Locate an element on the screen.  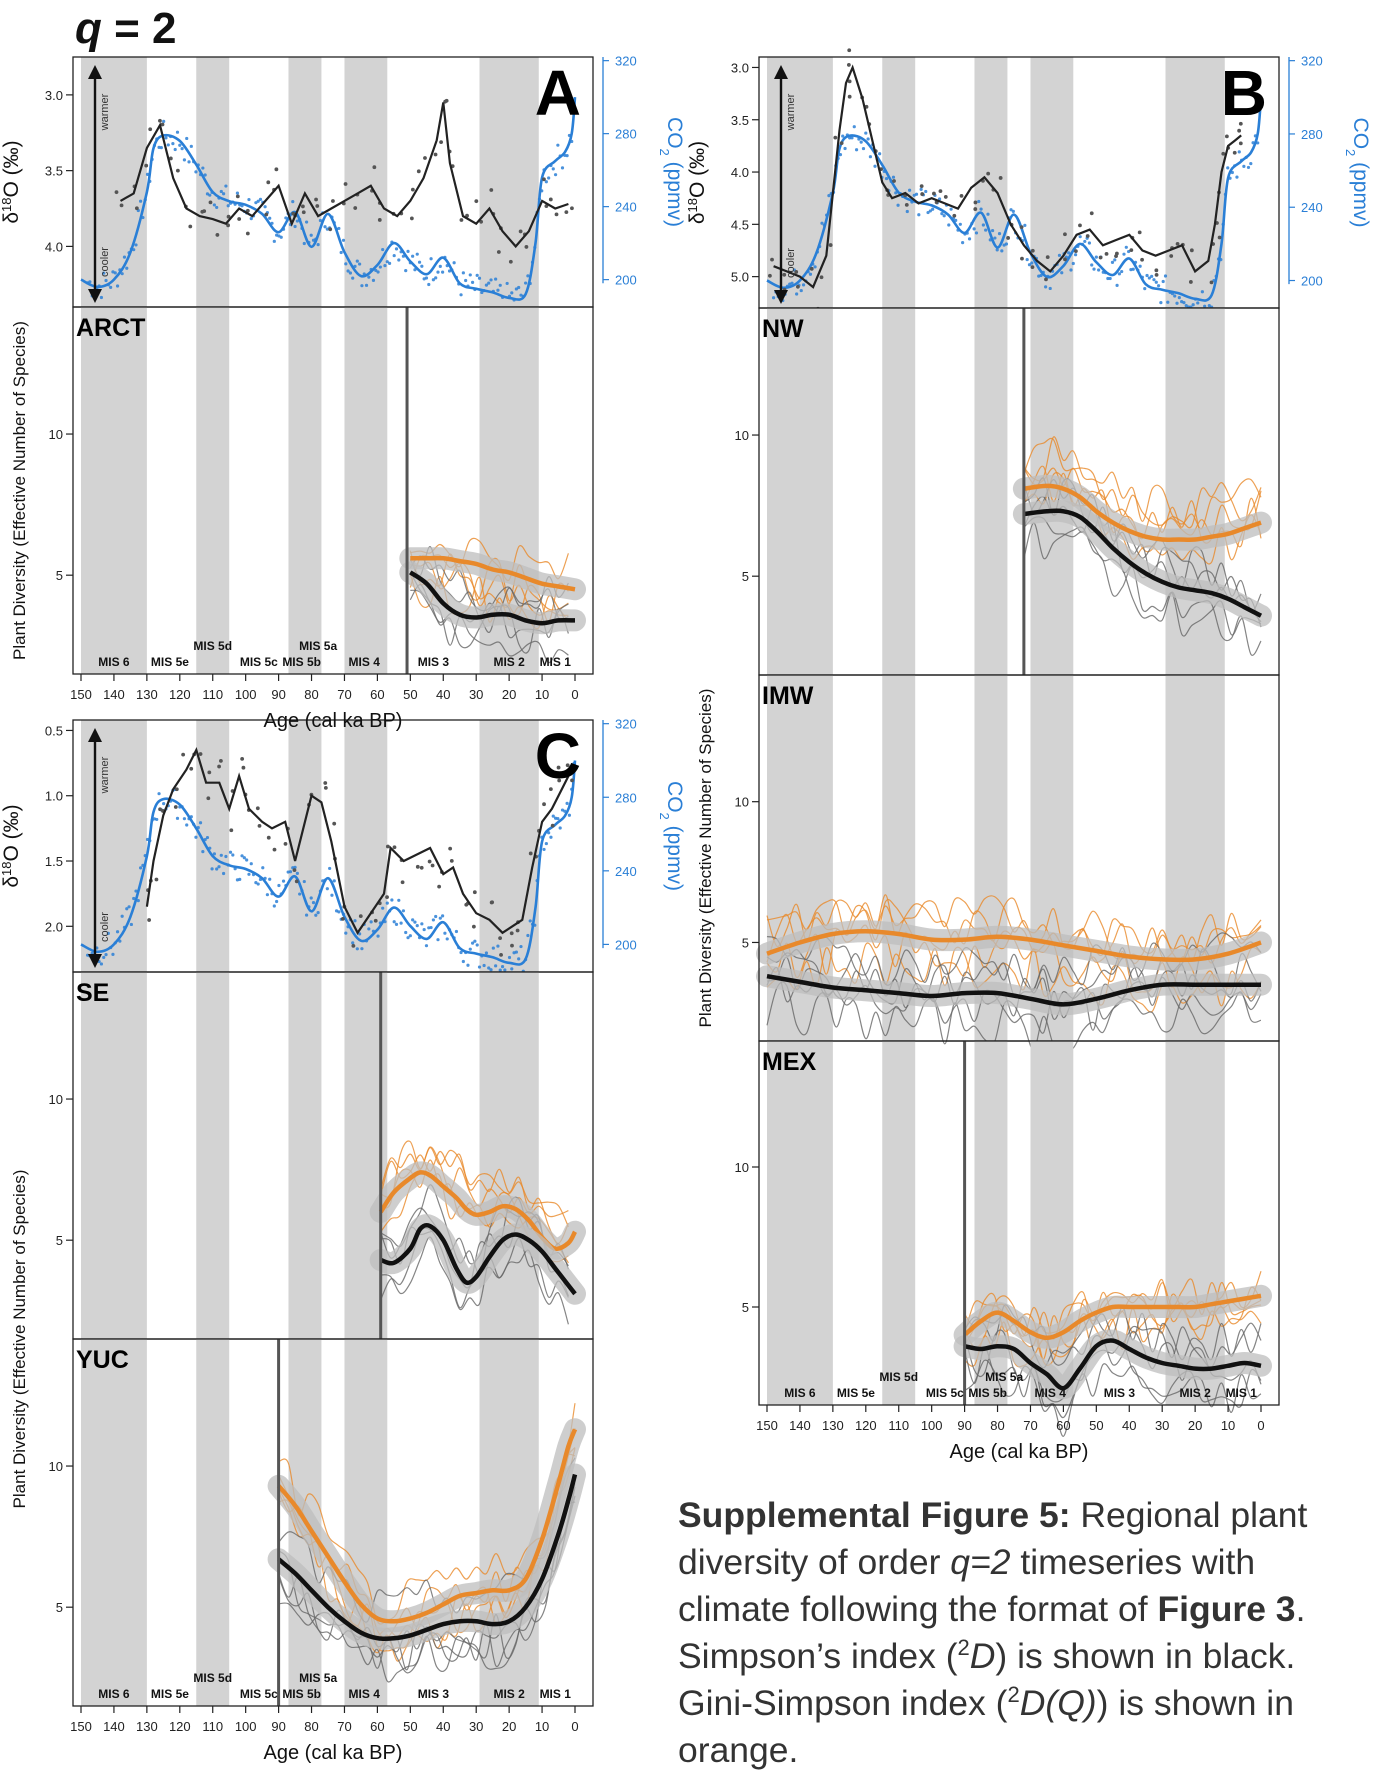
region-mex-x-tick-label: 0 is located at coordinates (1260, 1425).